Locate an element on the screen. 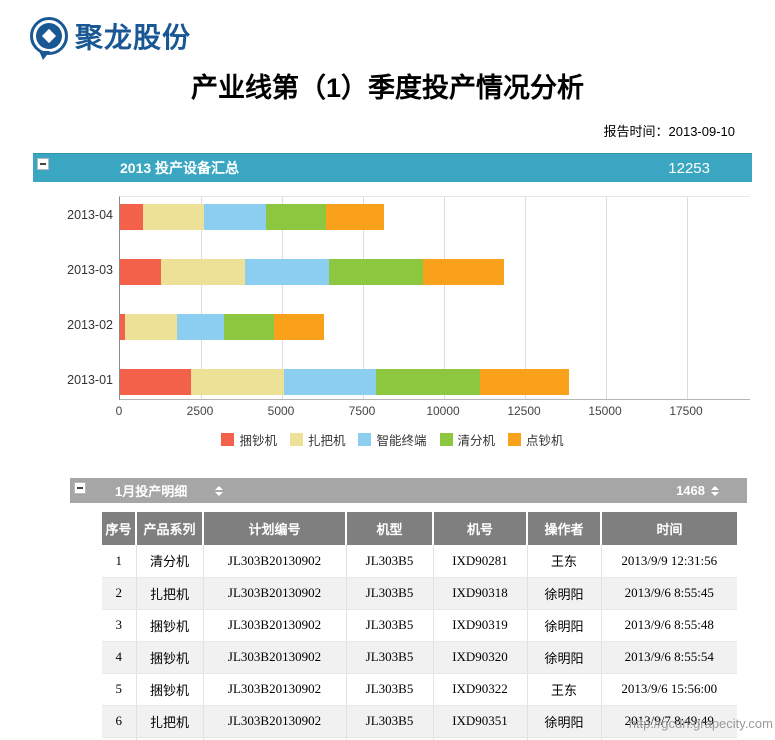 This screenshot has height=740, width=775. report-time-label: 报告时间： is located at coordinates (636, 131).